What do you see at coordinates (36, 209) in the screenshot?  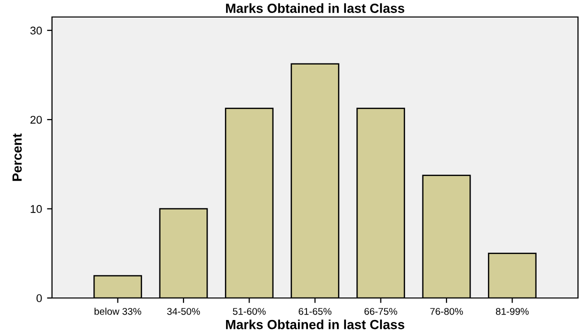 I see `y-tick-label: 10` at bounding box center [36, 209].